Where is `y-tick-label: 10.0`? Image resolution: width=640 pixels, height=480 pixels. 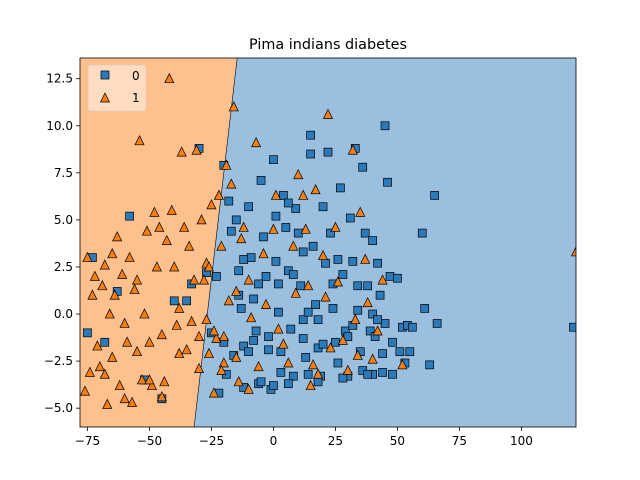
y-tick-label: 10.0 is located at coordinates (59, 126).